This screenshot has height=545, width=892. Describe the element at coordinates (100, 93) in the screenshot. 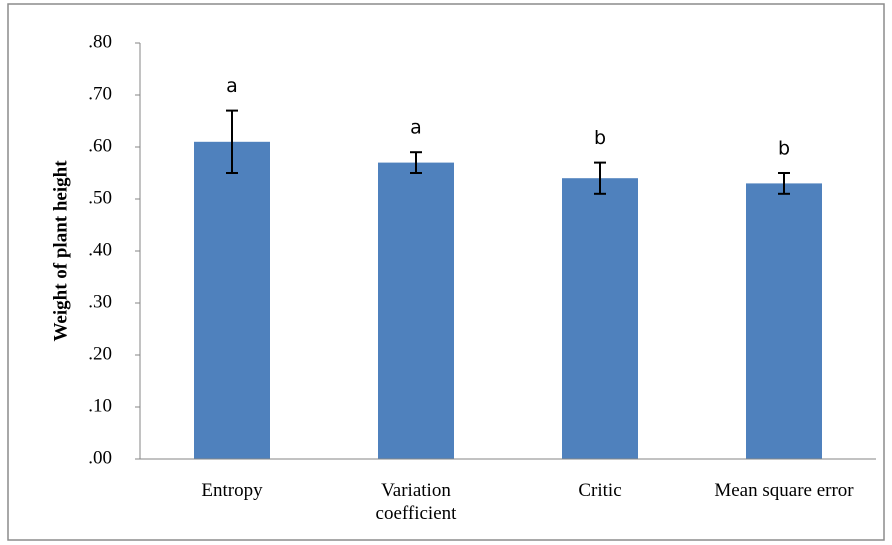

I see `y-tick-label: .70` at that location.